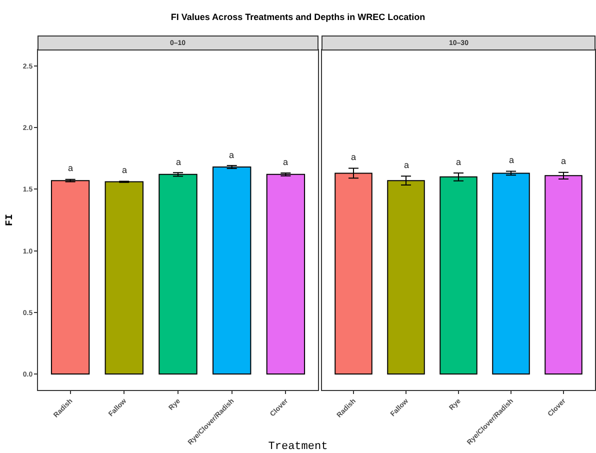 The height and width of the screenshot is (453, 596). I want to click on y-axis-title: FI, so click(10, 220).